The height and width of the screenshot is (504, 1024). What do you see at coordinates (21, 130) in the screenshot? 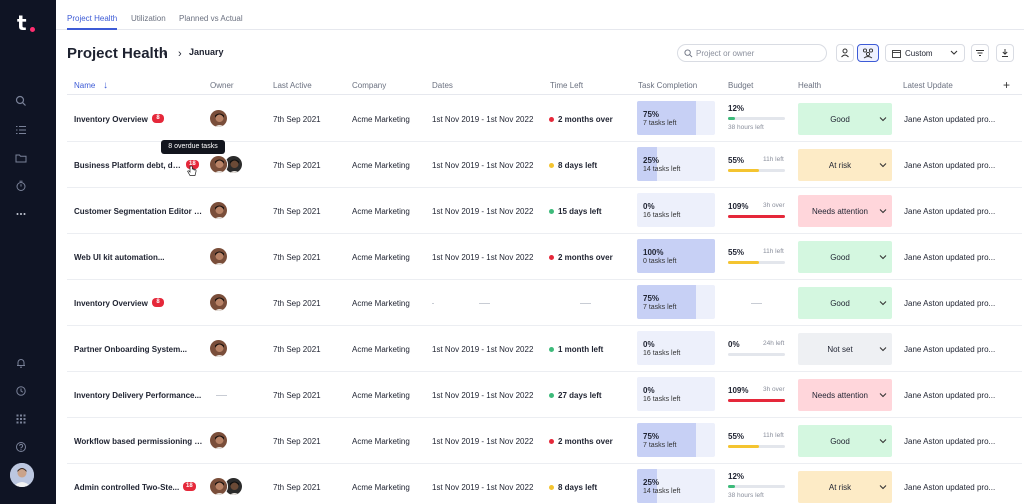
I see `tasks-list-icon` at bounding box center [21, 130].